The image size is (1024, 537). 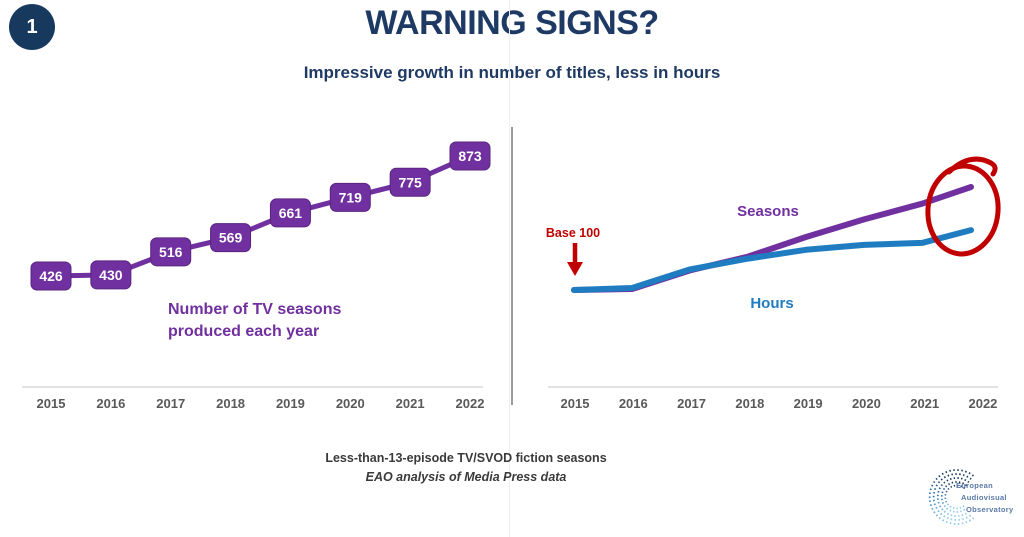 I want to click on data-label-value: 516, so click(x=171, y=252).